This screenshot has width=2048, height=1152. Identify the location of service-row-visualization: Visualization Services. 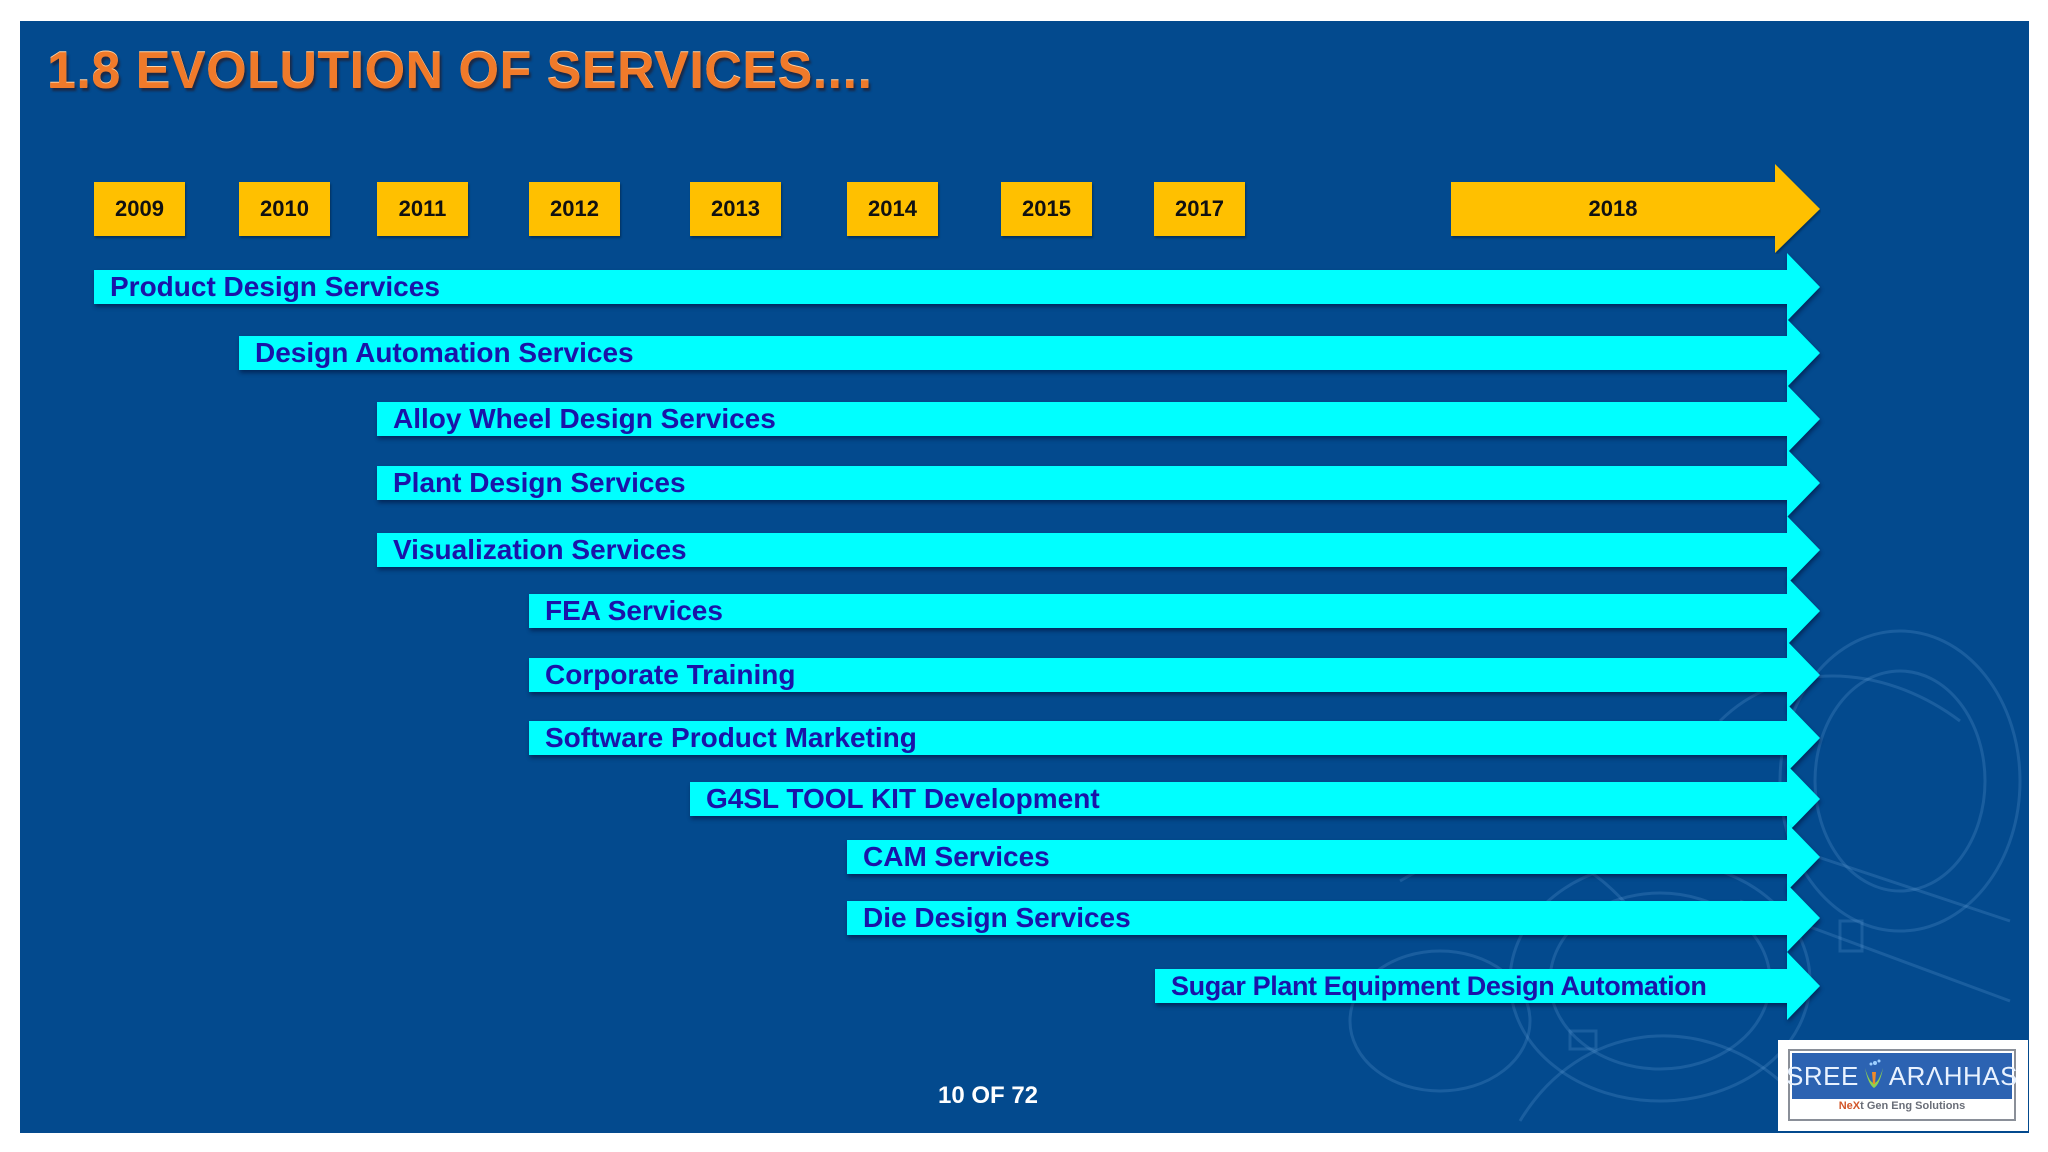
(1100, 550).